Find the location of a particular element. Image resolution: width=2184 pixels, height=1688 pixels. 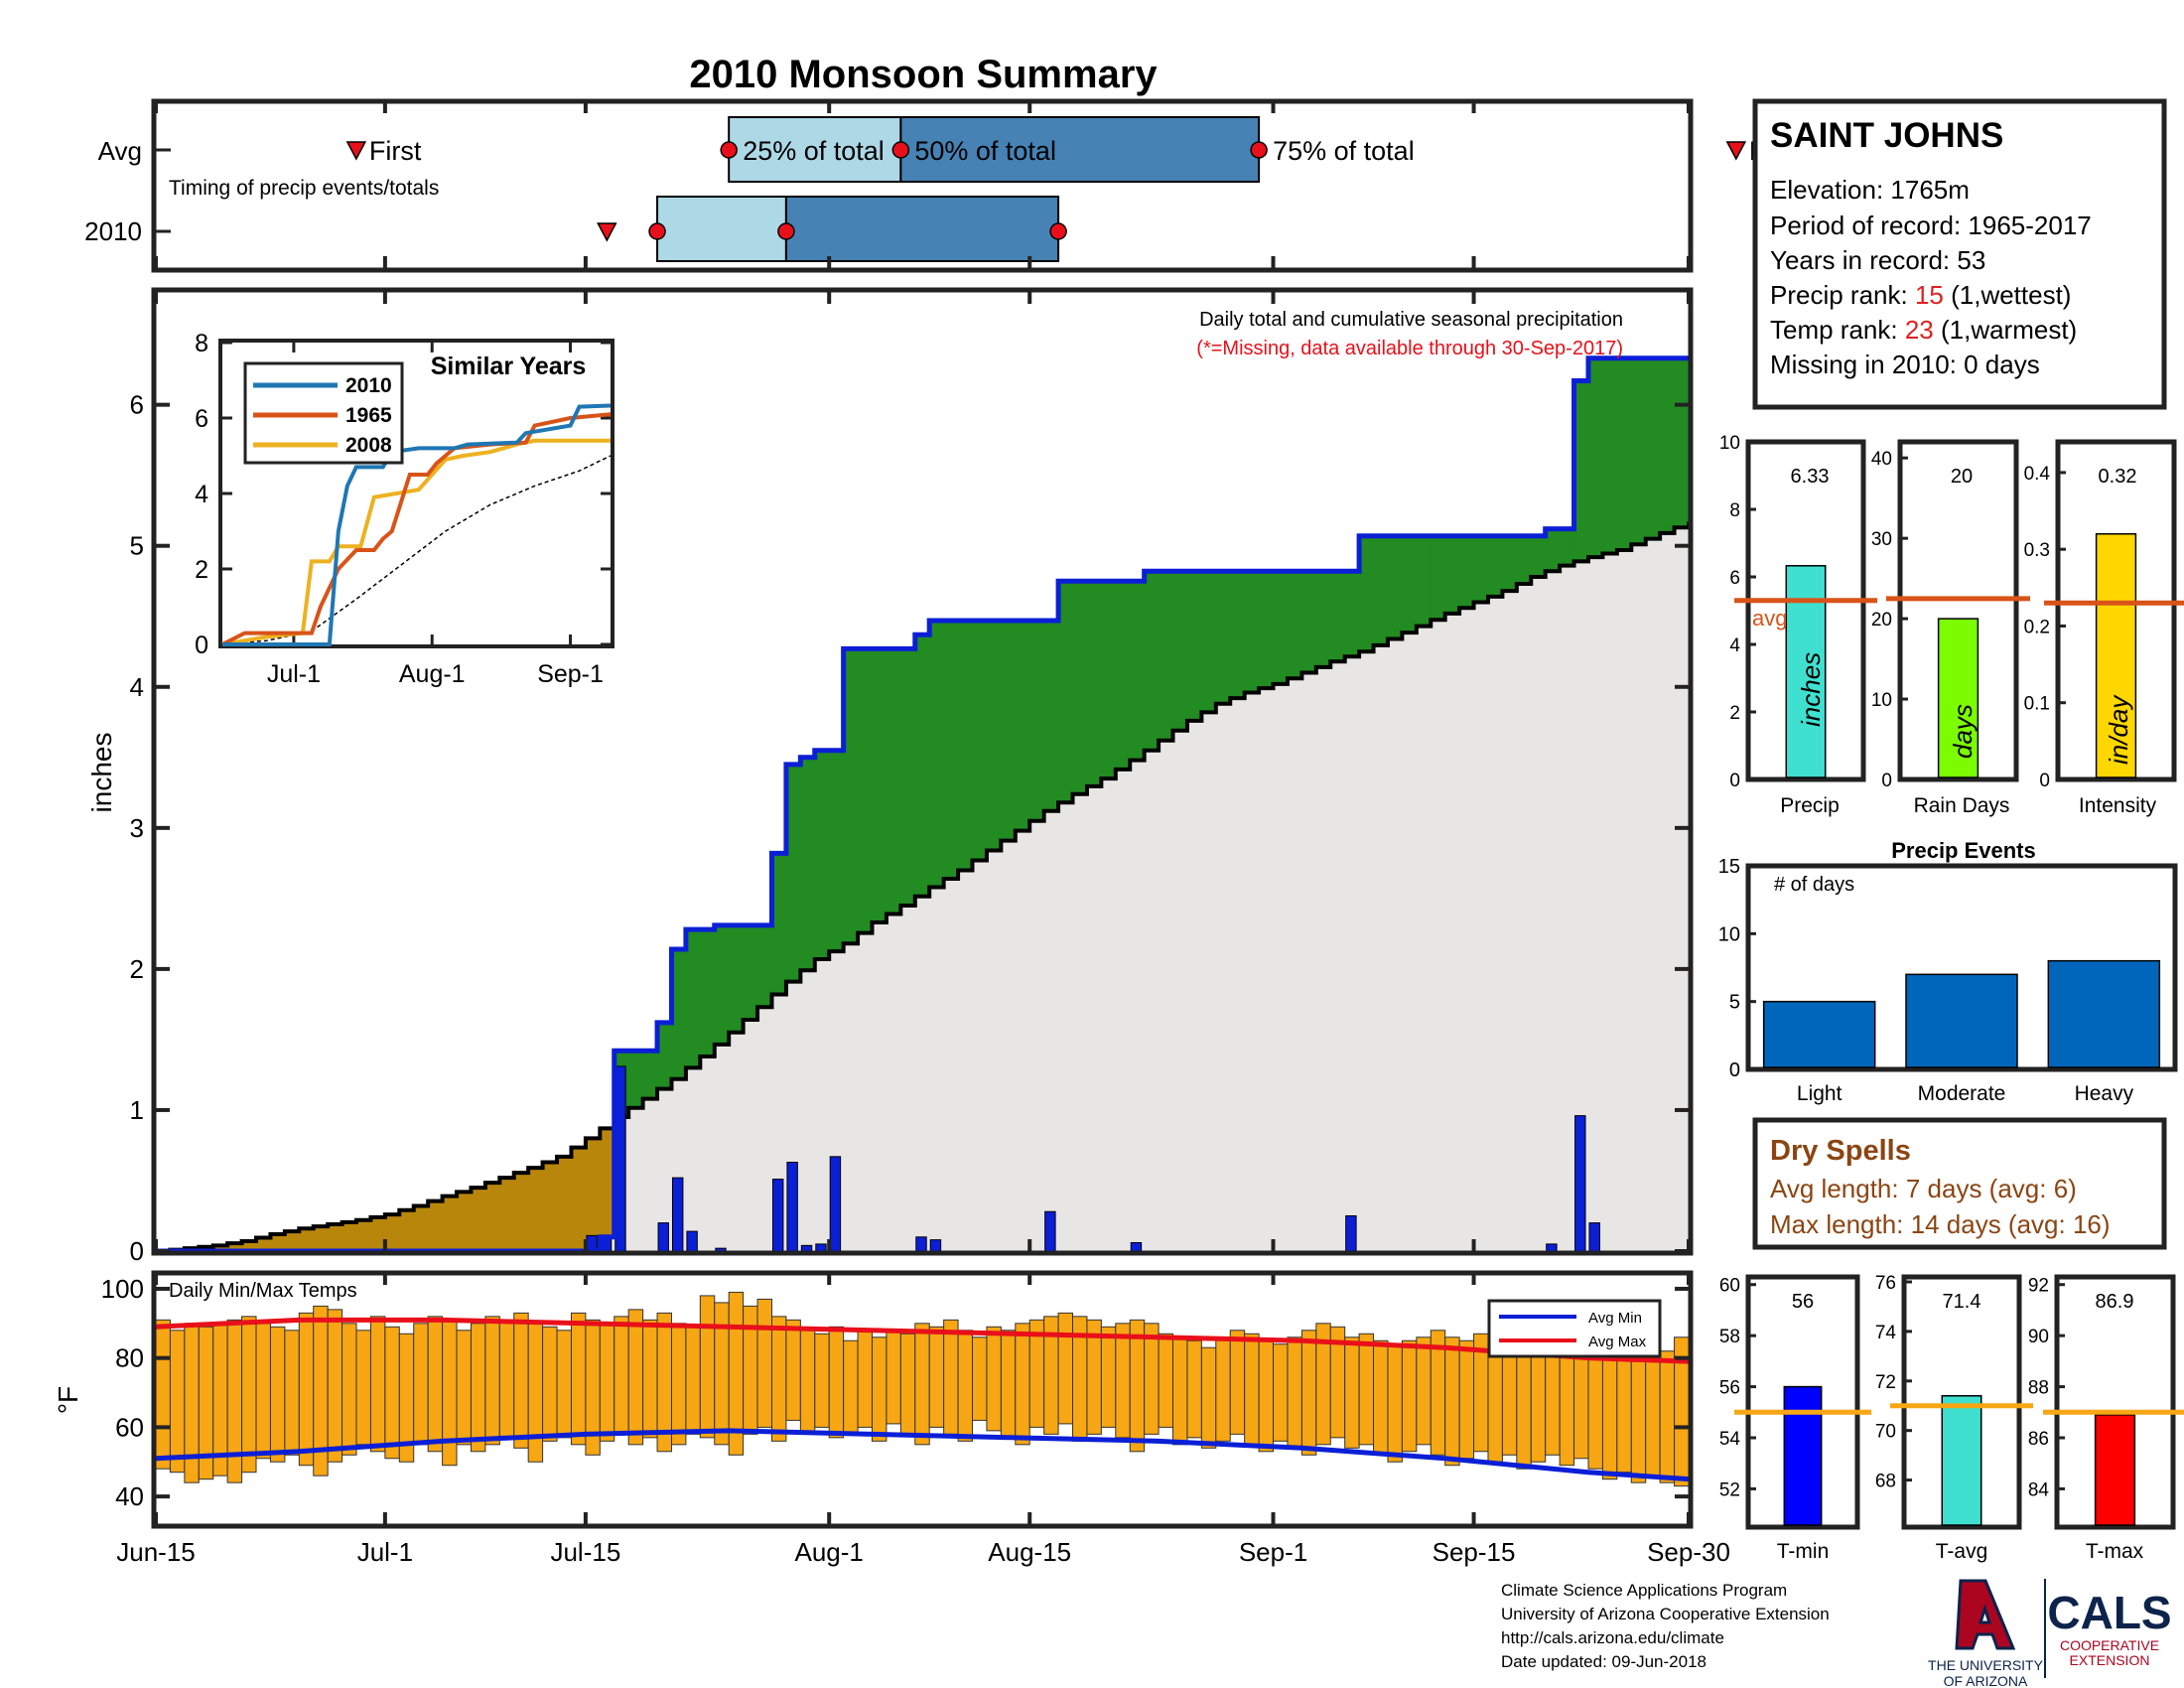

main-y-tick-label: 1 is located at coordinates (137, 1110).